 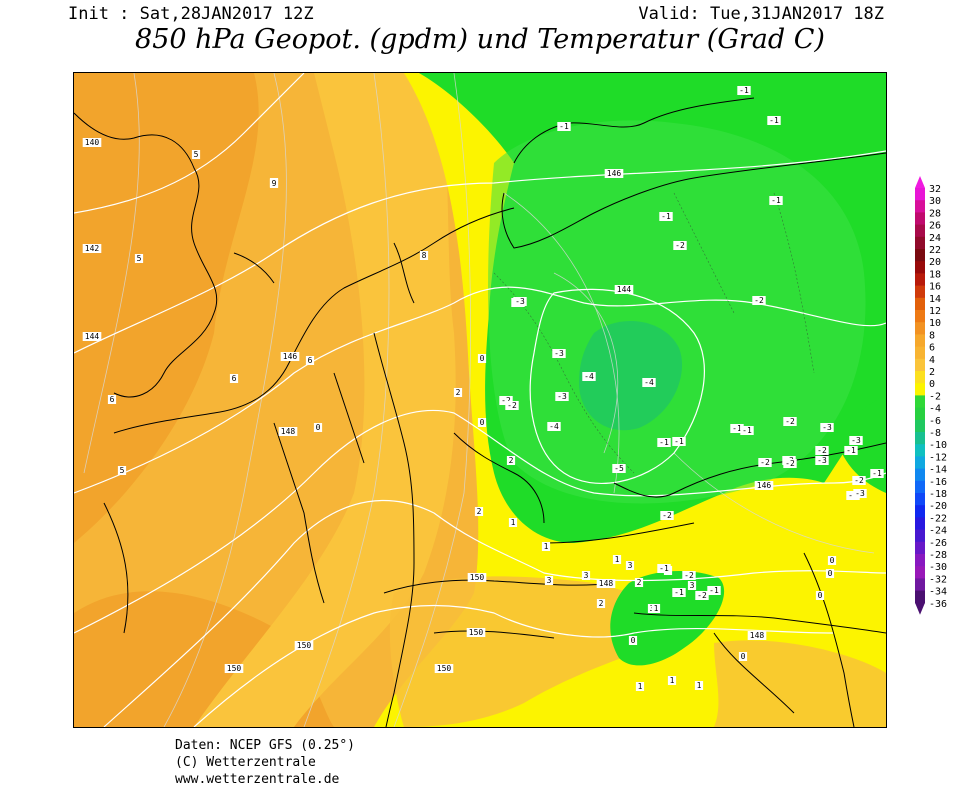 I want to click on temperature-label: -2, so click(x=667, y=515).